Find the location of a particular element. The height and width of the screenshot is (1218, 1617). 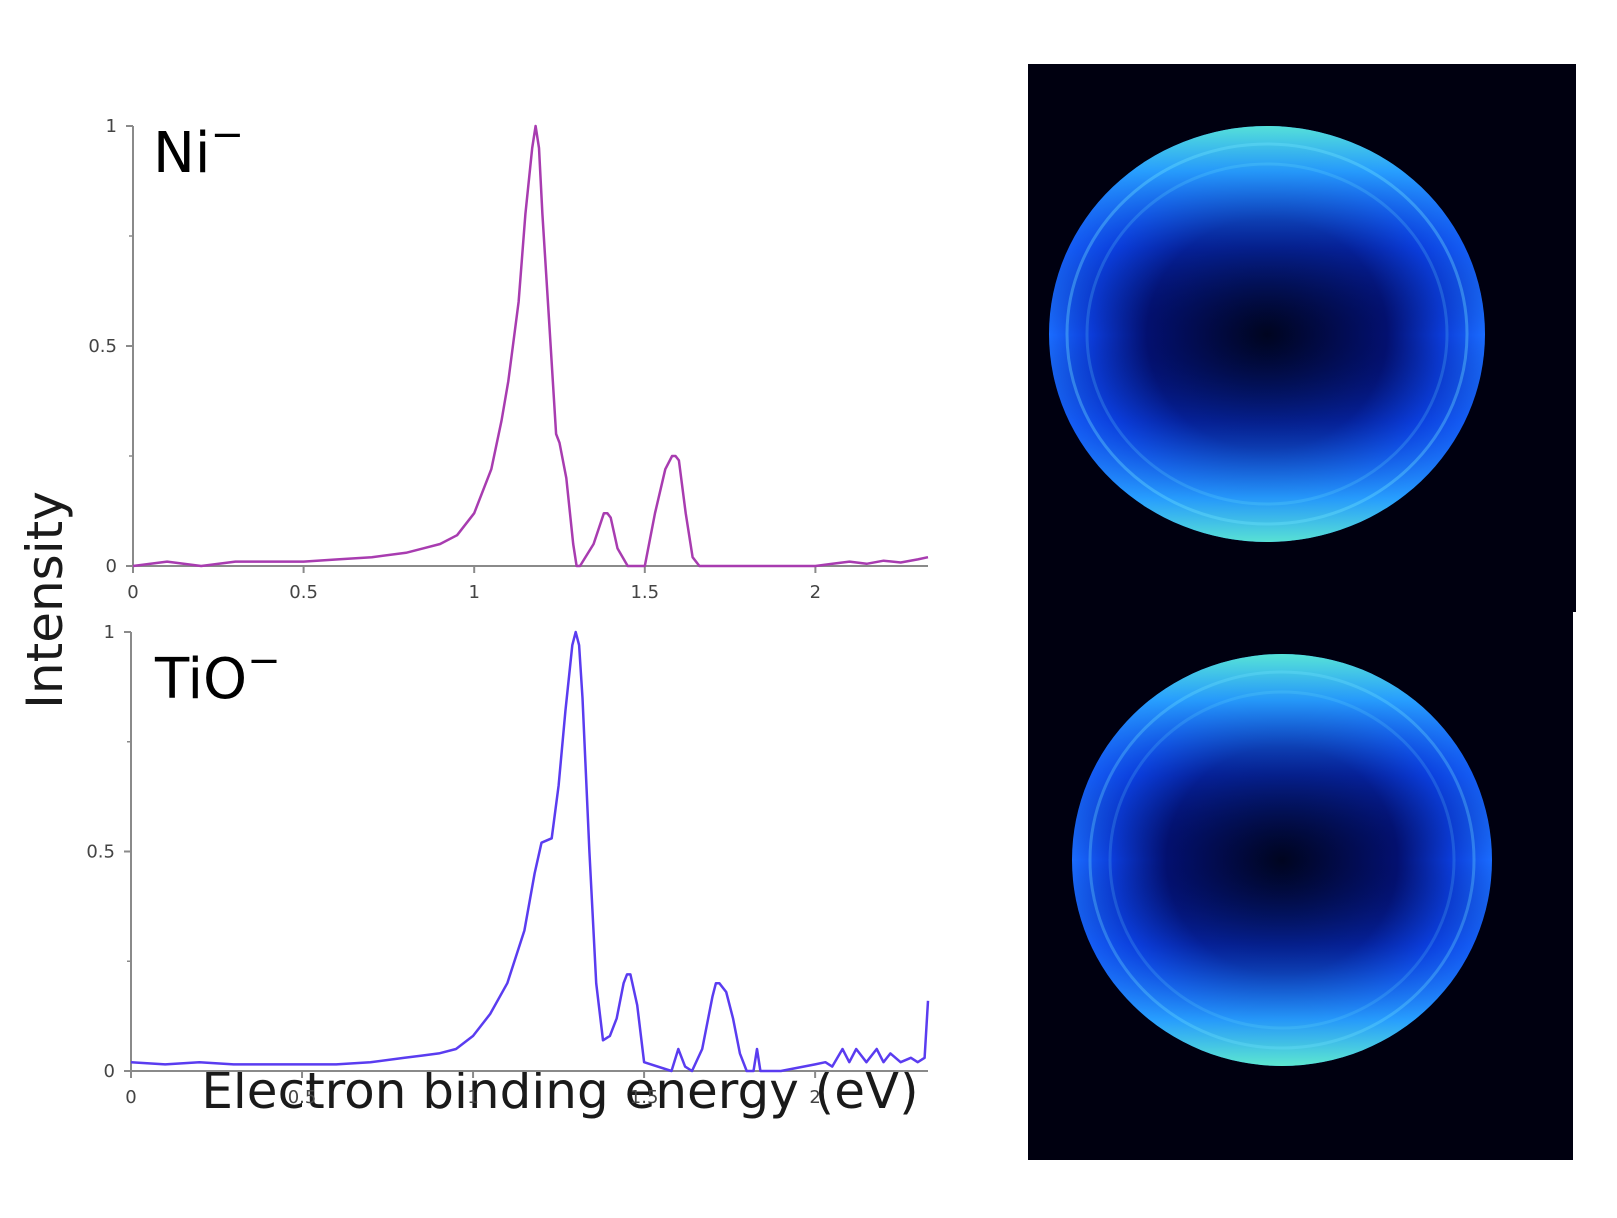

panel-label: TiO− is located at coordinates (217, 675).